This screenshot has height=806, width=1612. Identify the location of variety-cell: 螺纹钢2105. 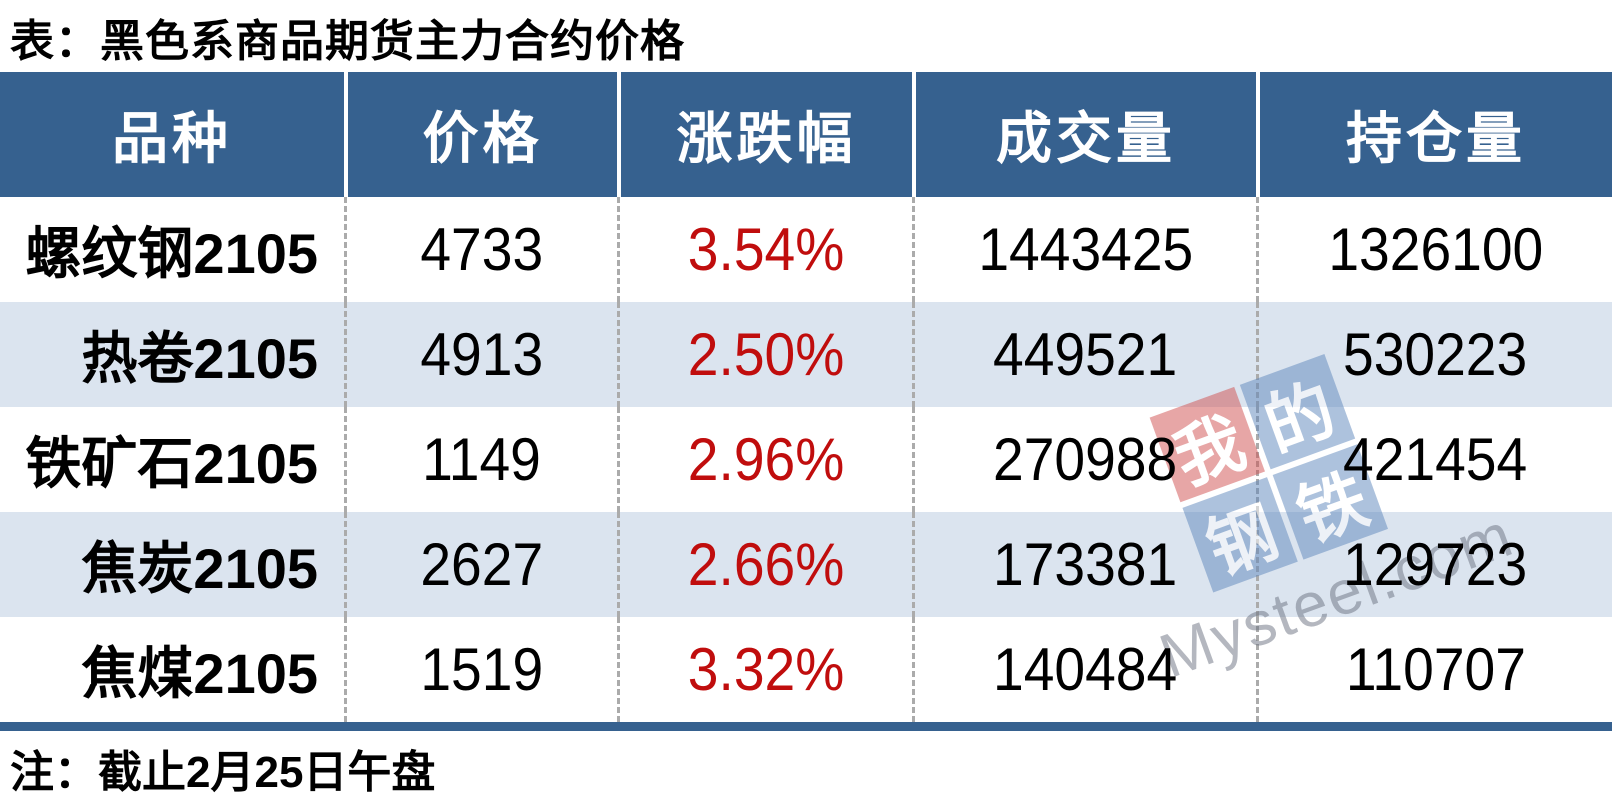
(172, 249).